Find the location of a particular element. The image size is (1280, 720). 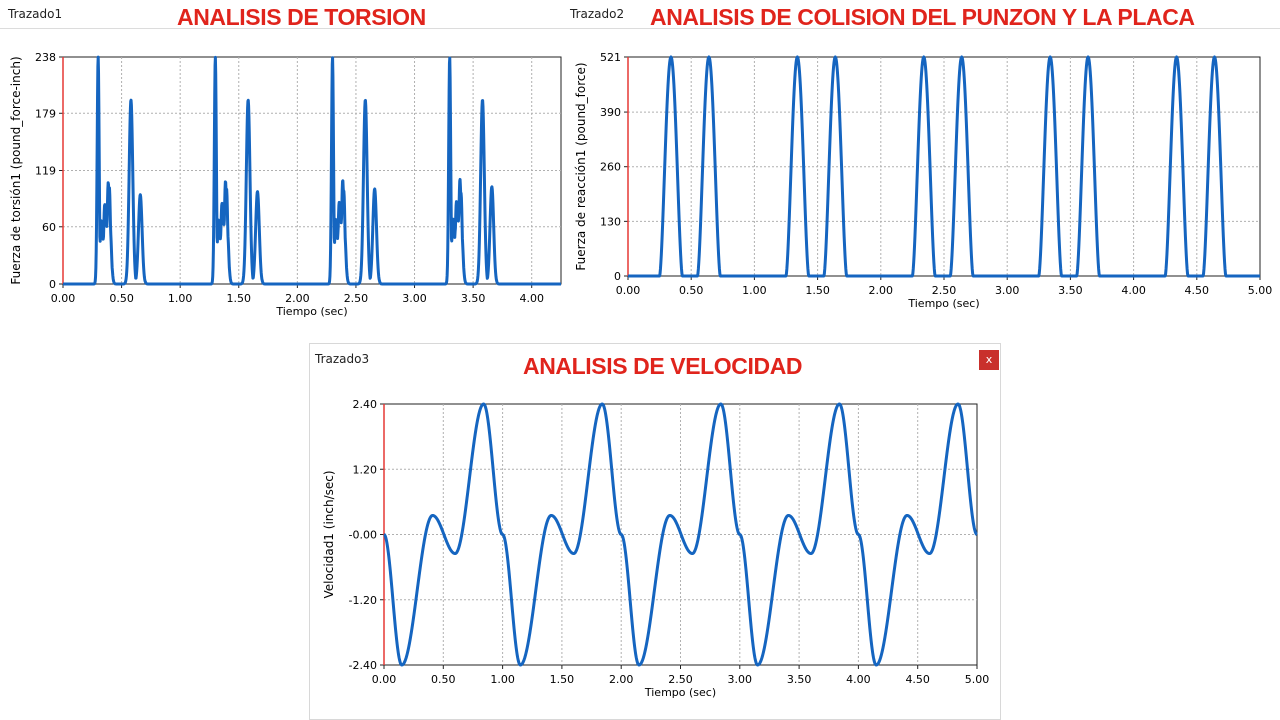

window-title: Trazado1 is located at coordinates (35, 14).